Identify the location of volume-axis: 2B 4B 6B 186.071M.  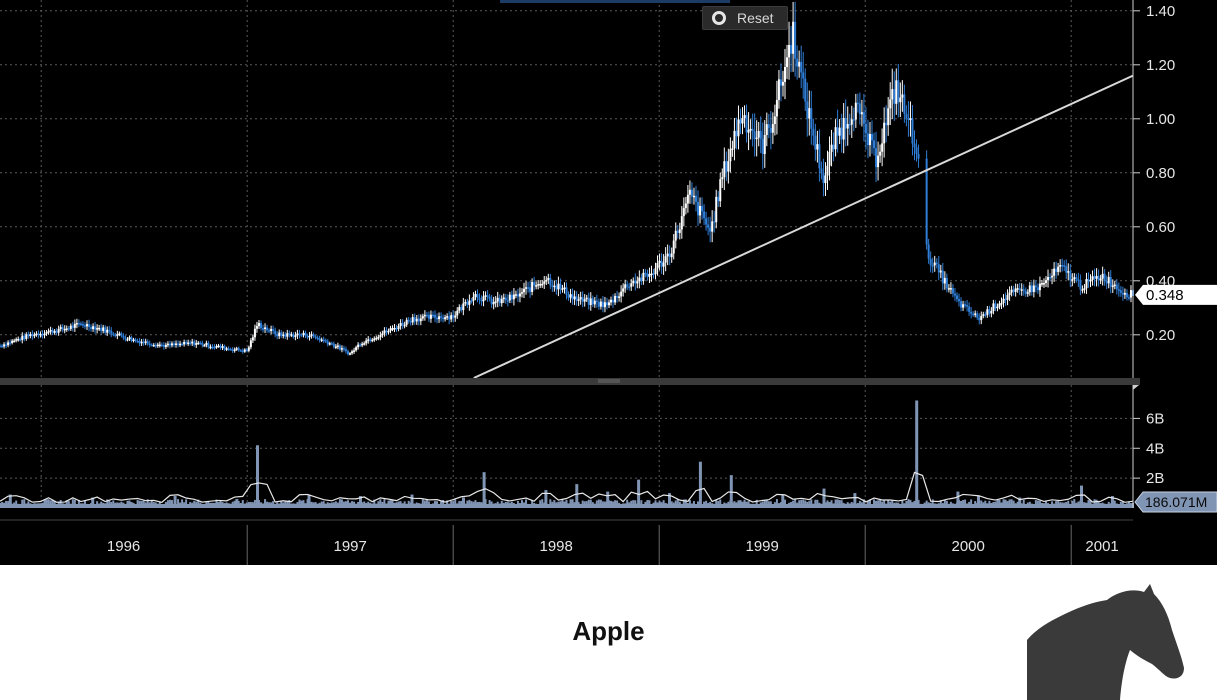
(1174, 449).